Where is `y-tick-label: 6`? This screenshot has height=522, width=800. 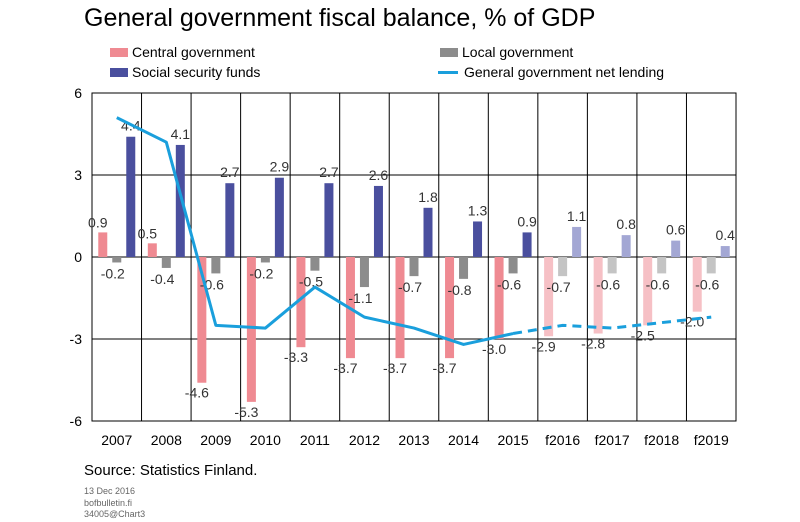 y-tick-label: 6 is located at coordinates (78, 93).